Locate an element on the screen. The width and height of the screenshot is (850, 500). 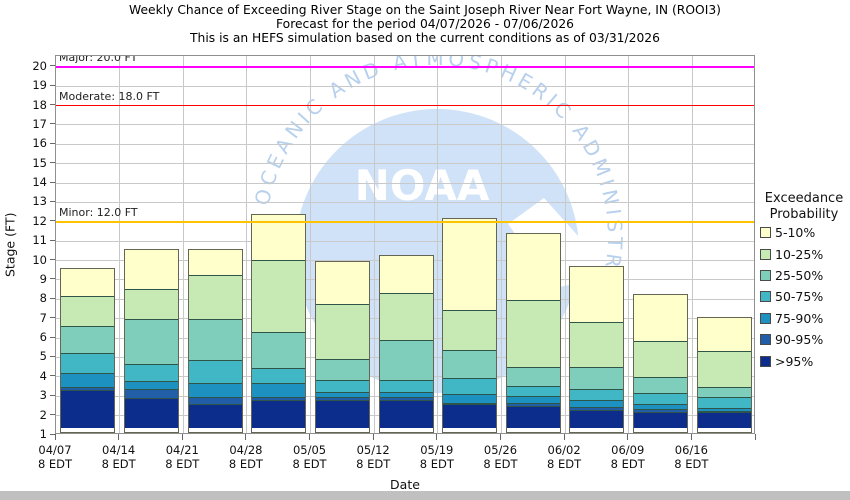
legend-items: 5-10% 10-25% 25-50% 50-75% 75-90% 90-95% >95% is located at coordinates (804, 297).